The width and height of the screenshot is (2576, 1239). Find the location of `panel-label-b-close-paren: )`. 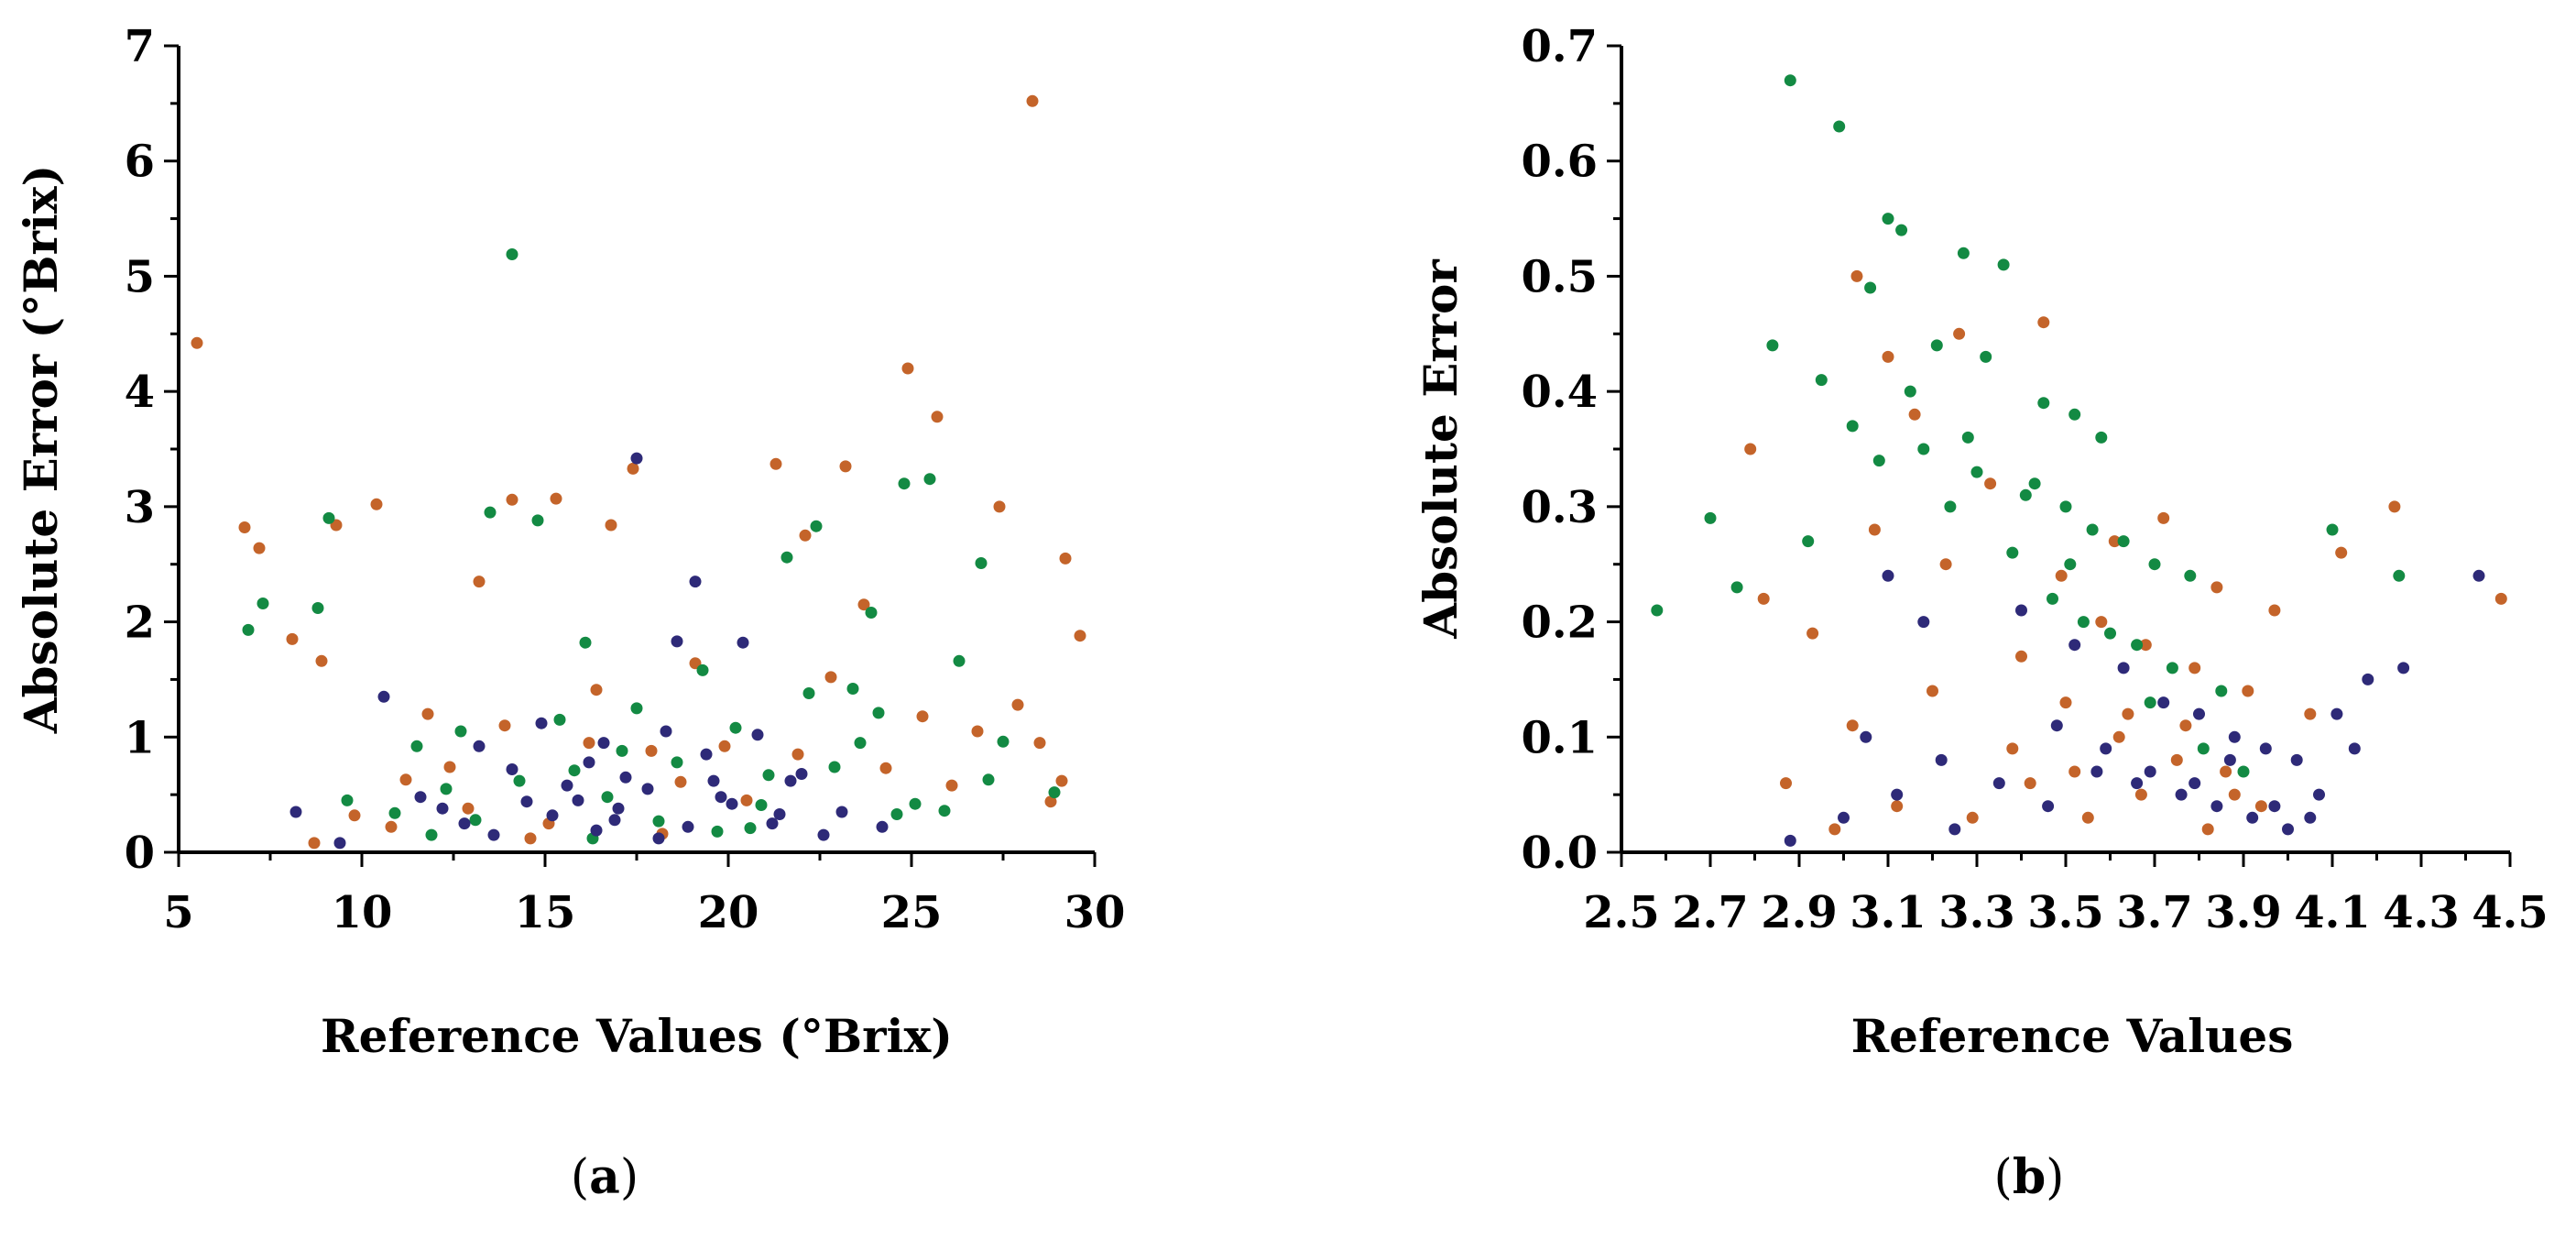

panel-label-b-close-paren: ) is located at coordinates (2055, 1177).